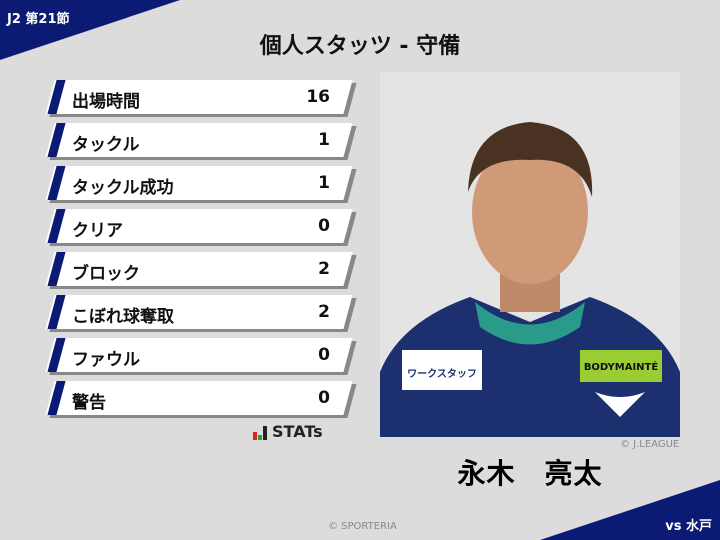  I want to click on corner-banner-top, so click(90, 30).